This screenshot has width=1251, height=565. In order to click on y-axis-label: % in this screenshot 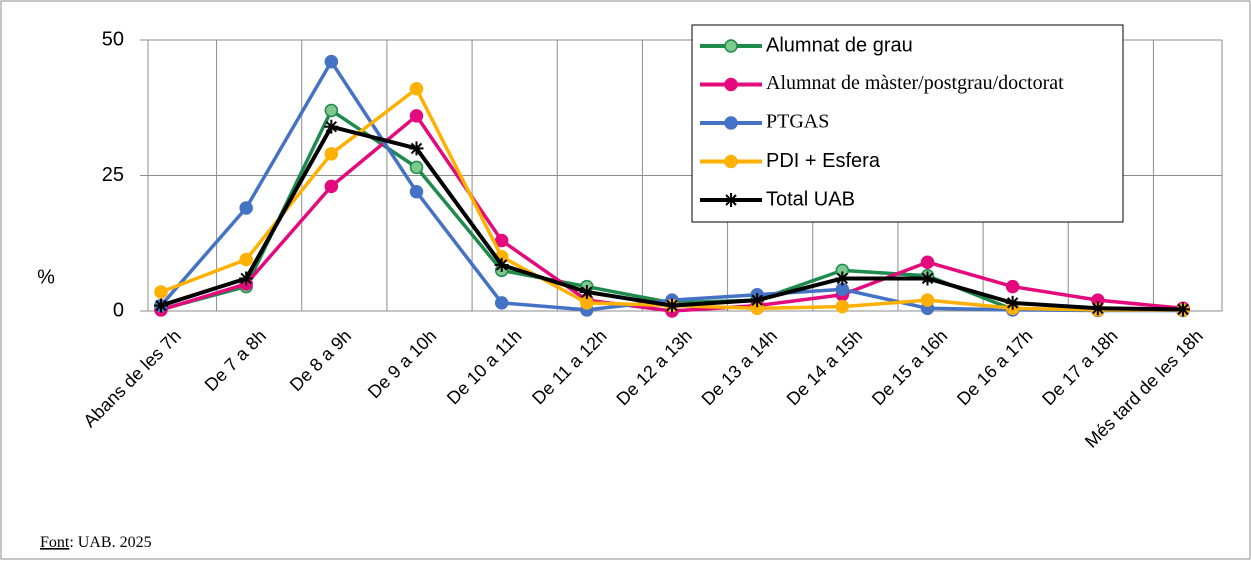, I will do `click(46, 277)`.